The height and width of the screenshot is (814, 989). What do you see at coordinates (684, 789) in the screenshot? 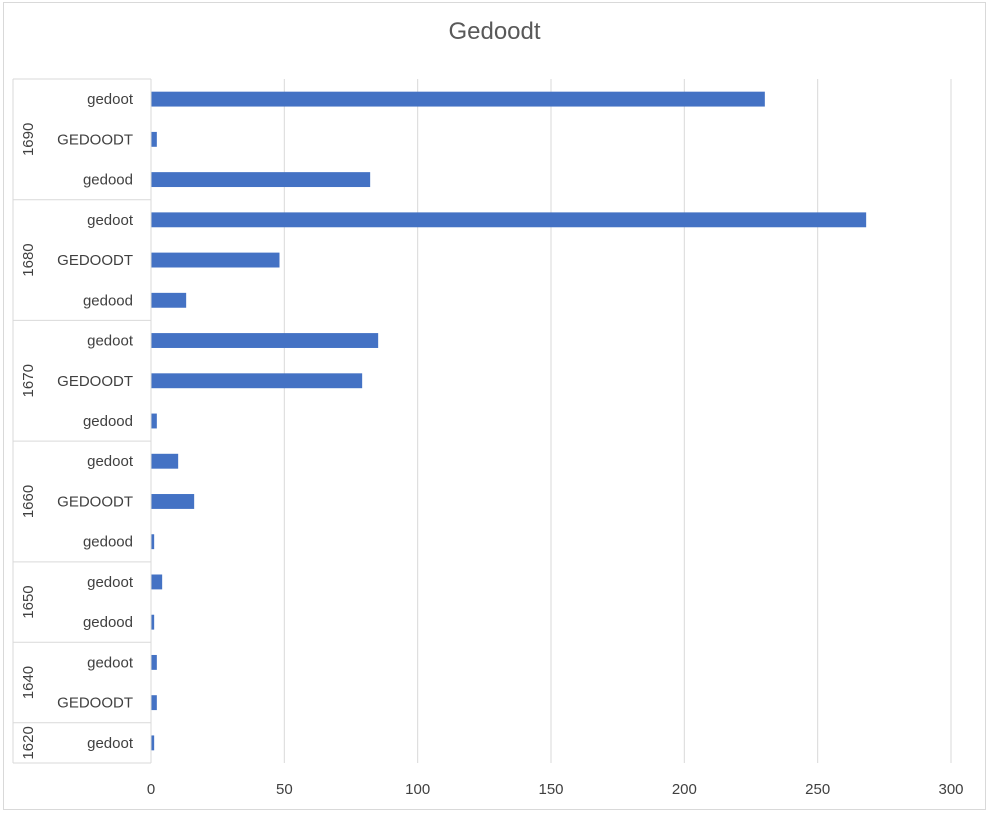
I see `x-tick-label: 200` at bounding box center [684, 789].